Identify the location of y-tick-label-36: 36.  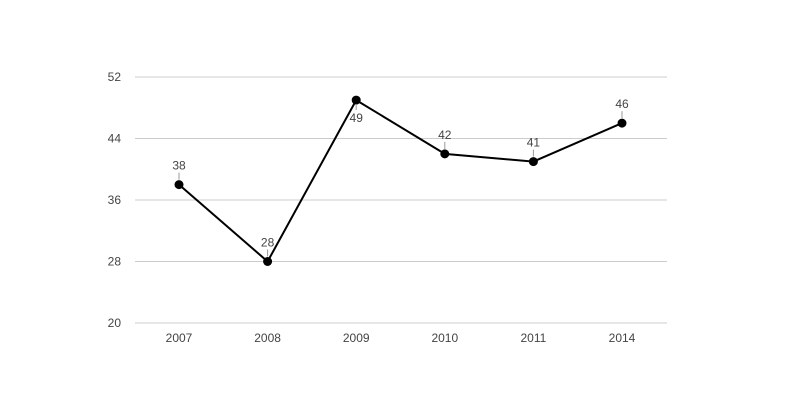
(115, 200).